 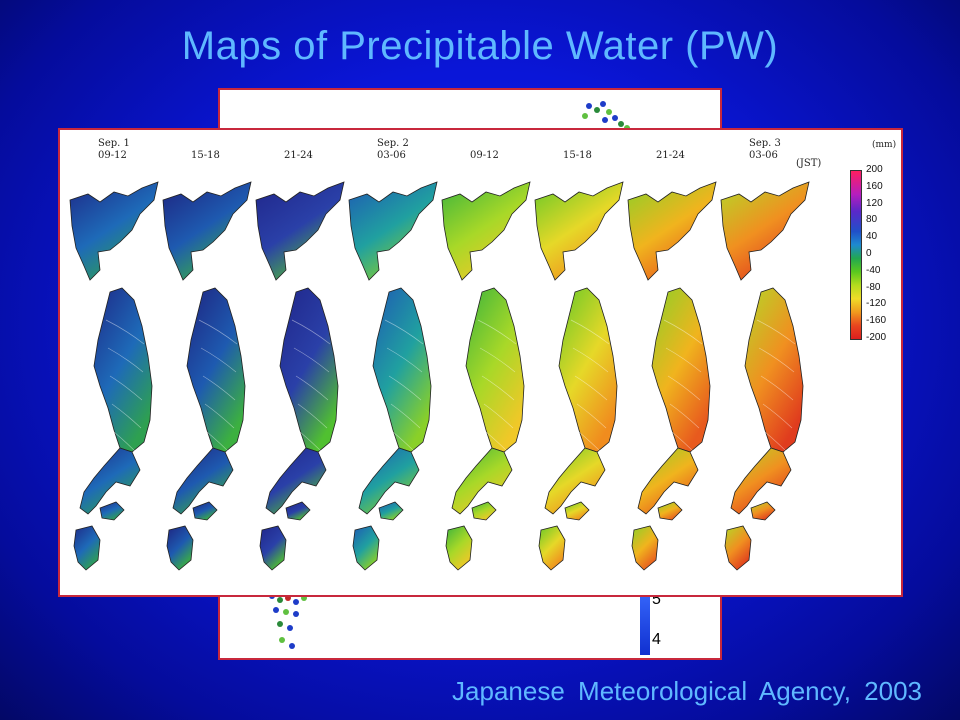 I want to click on colorbar-tick: 200, so click(x=874, y=169).